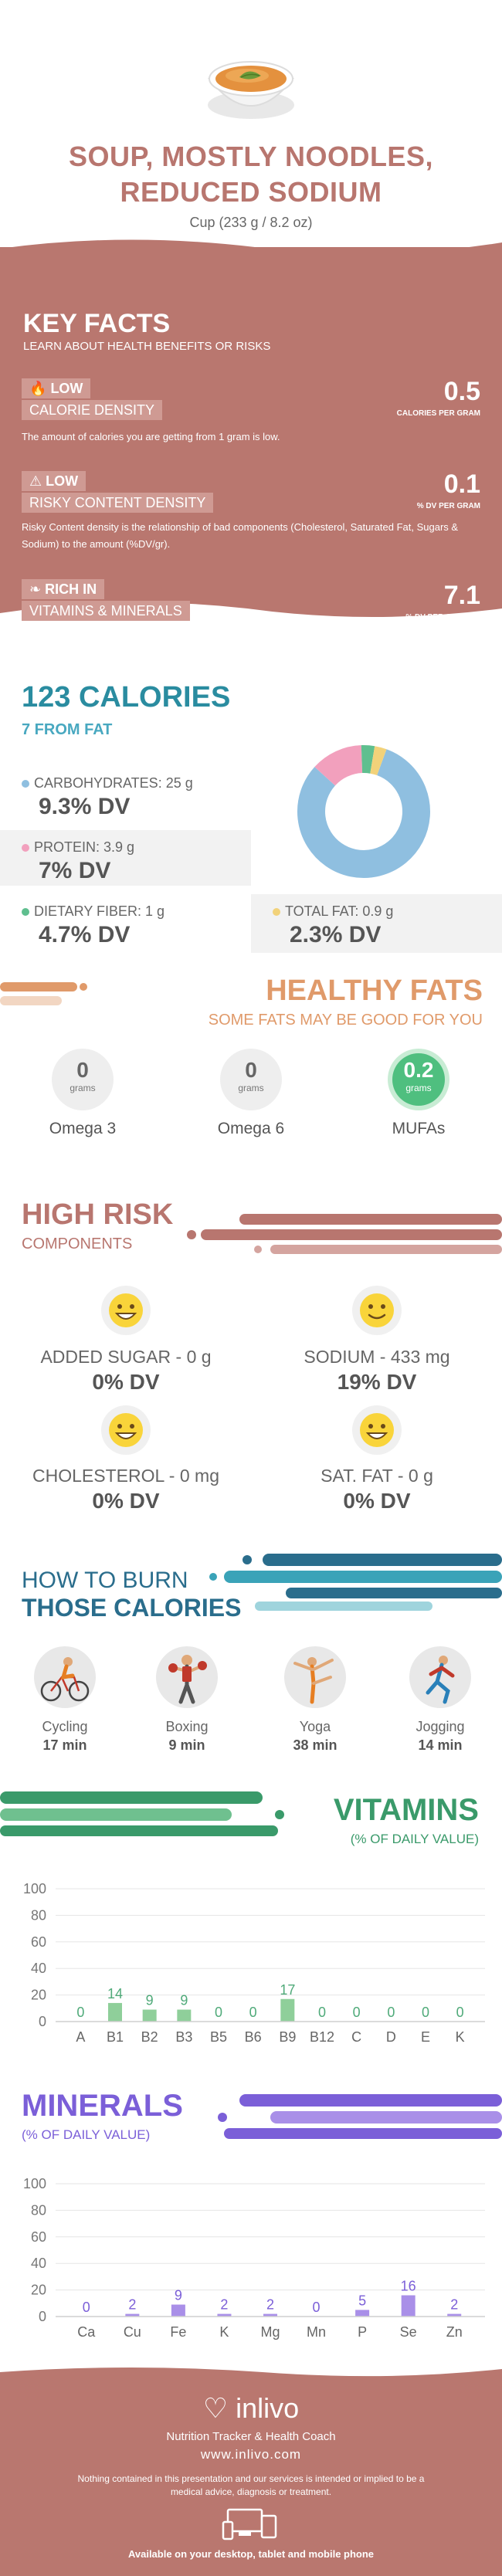  I want to click on inlivo-logo: ♡ inlivo, so click(251, 2408).